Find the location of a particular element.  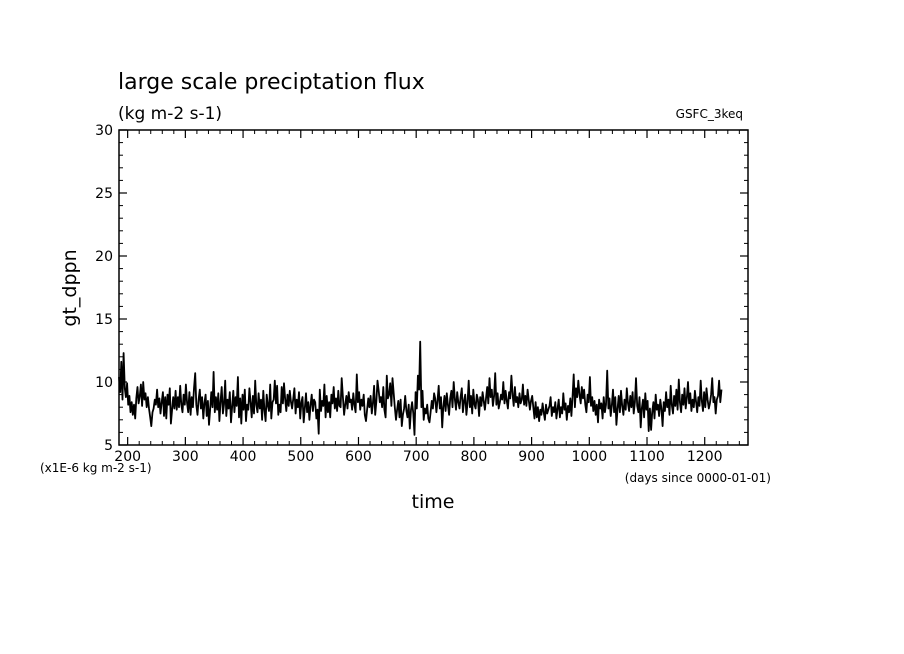

x-tick-label: 1100 is located at coordinates (647, 457).